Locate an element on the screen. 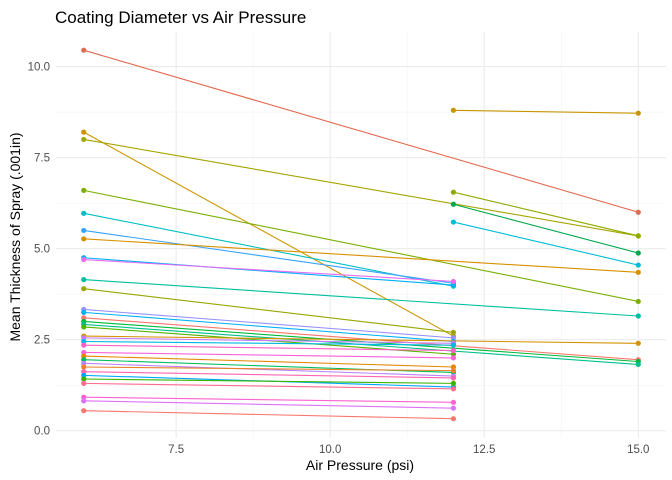 This screenshot has height=480, width=672. y-tick-label: 5.0 is located at coordinates (42, 250).